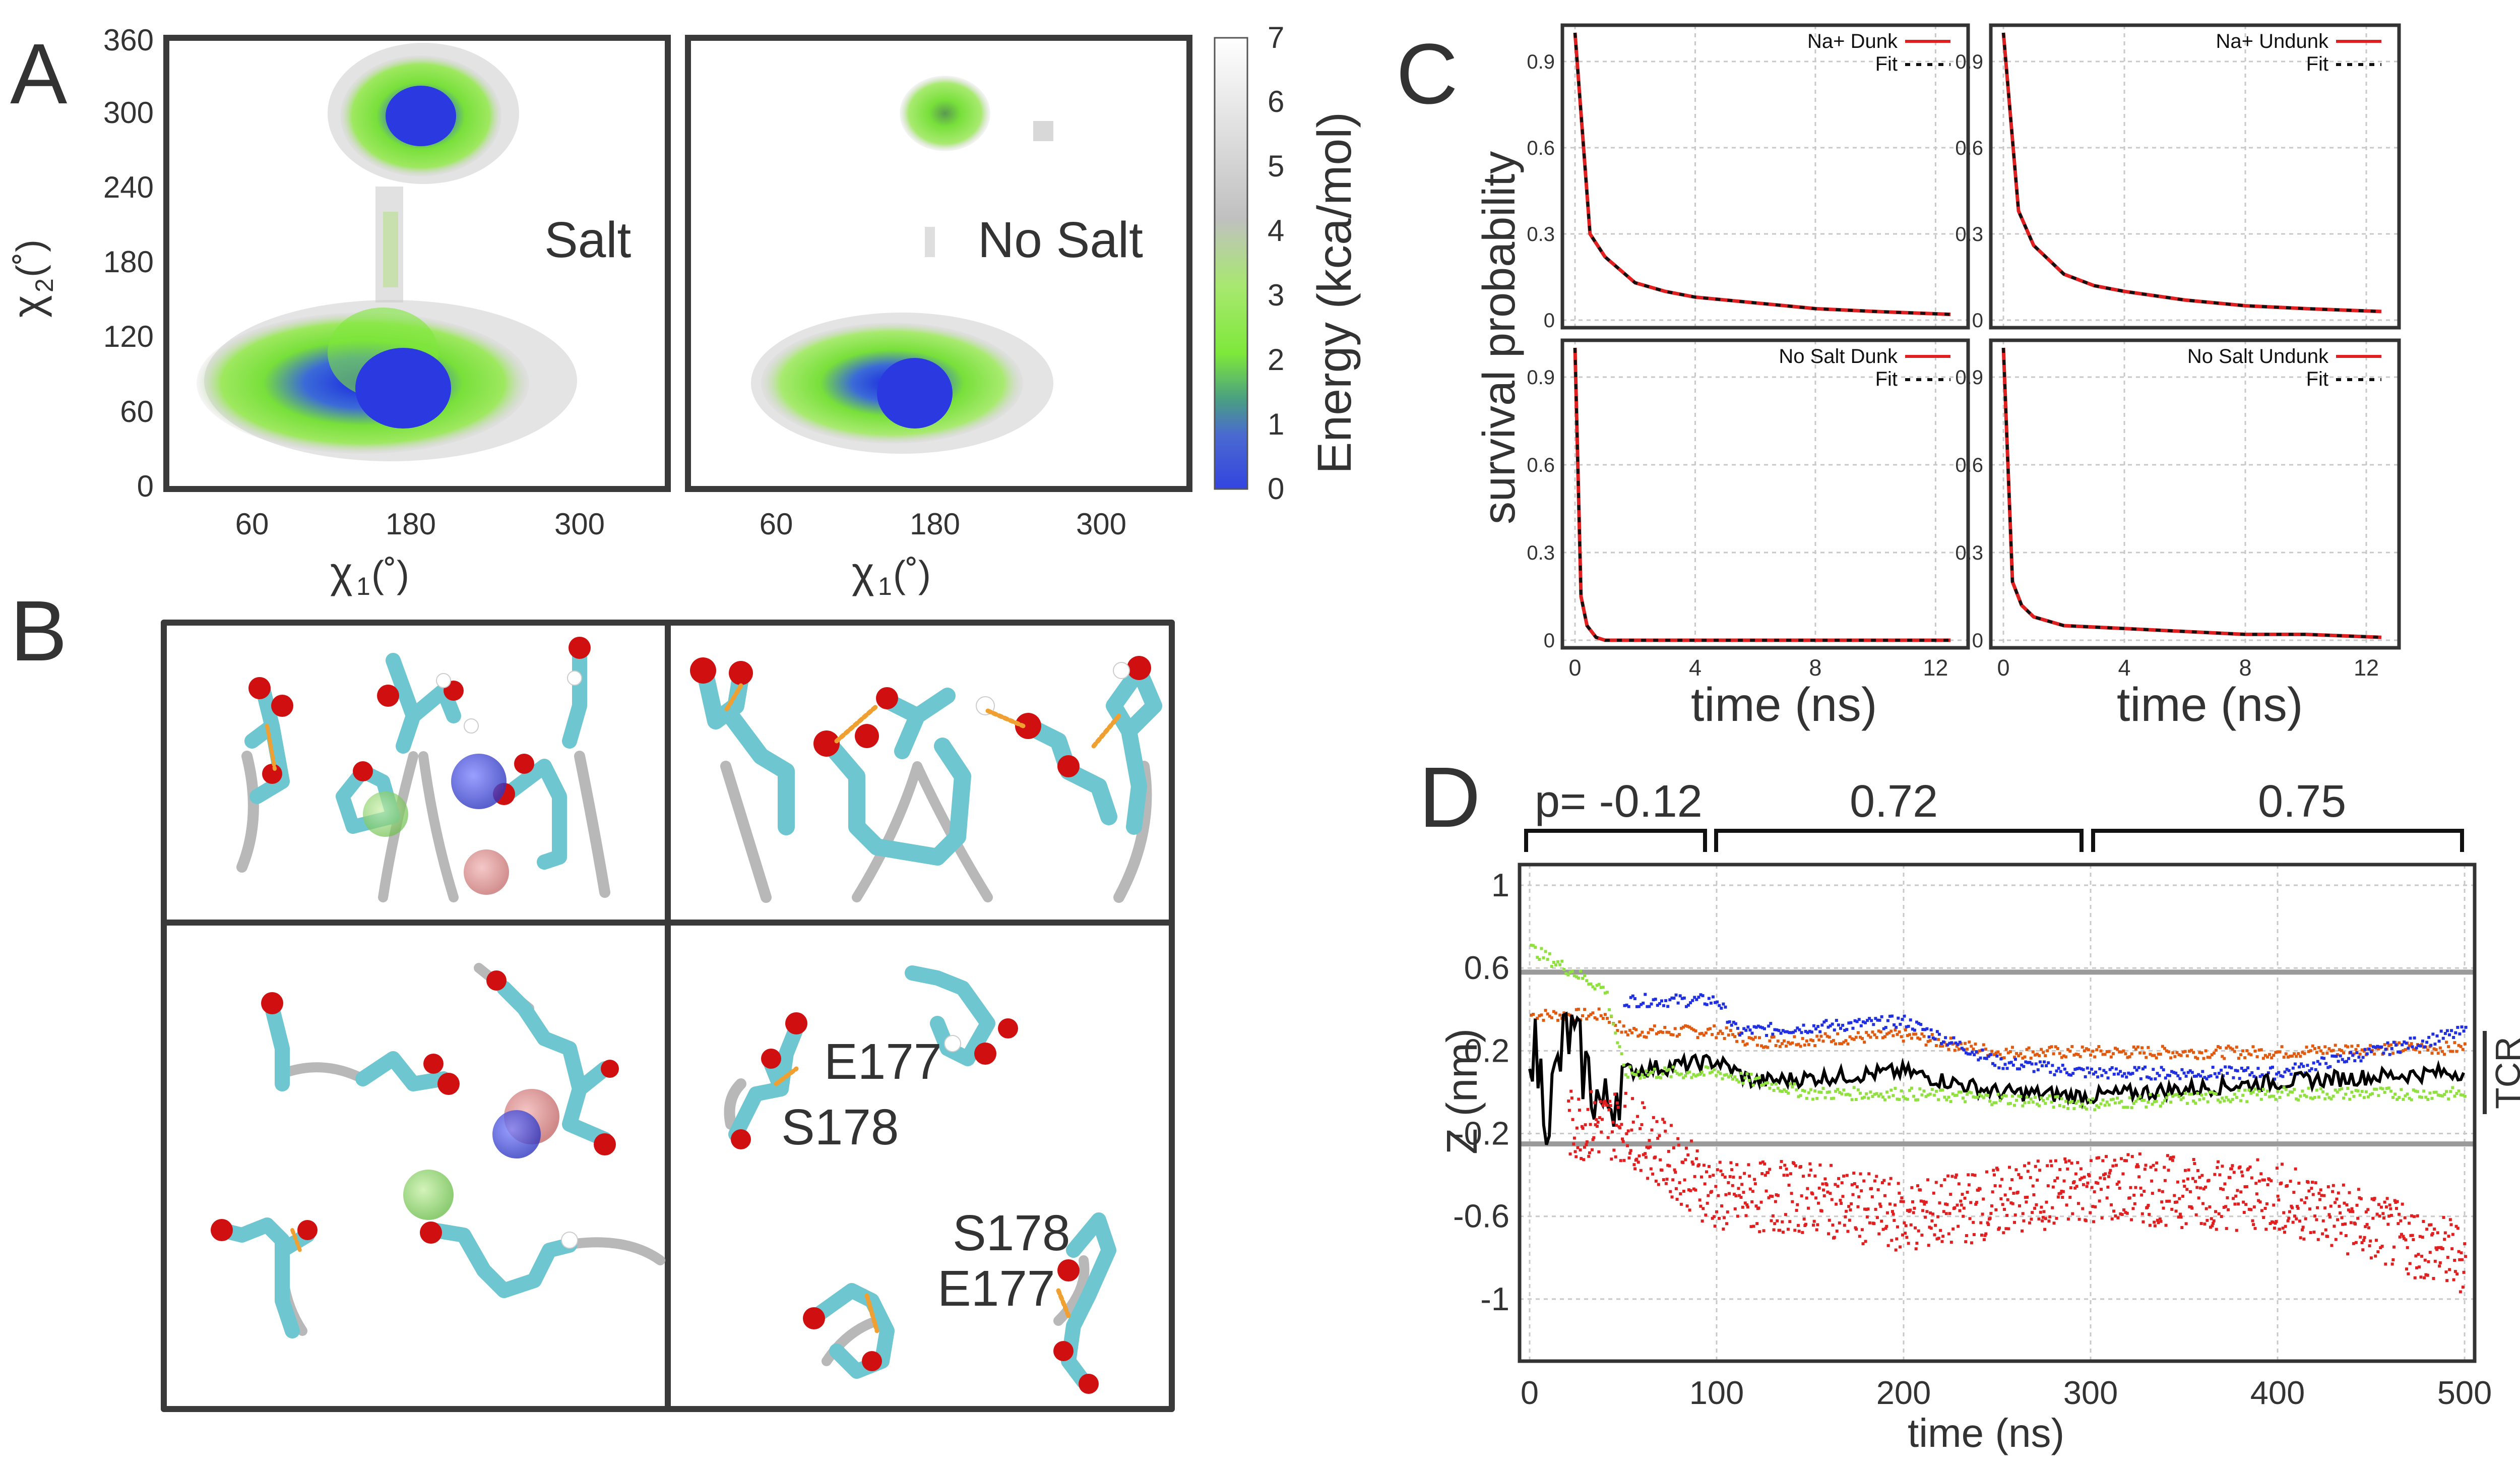 This screenshot has width=2520, height=1466. What do you see at coordinates (840, 1127) in the screenshot?
I see `label-s178-top: S178` at bounding box center [840, 1127].